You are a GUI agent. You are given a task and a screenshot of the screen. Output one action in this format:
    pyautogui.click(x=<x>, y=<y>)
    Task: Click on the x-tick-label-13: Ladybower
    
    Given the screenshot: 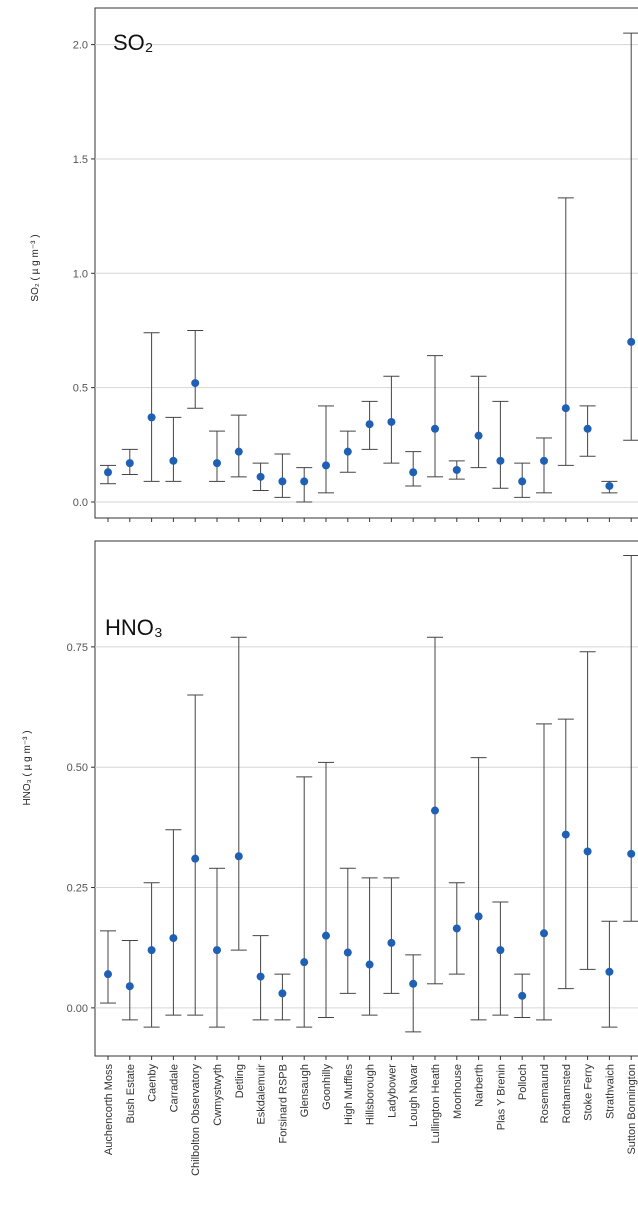 What is the action you would take?
    pyautogui.click(x=392, y=1091)
    